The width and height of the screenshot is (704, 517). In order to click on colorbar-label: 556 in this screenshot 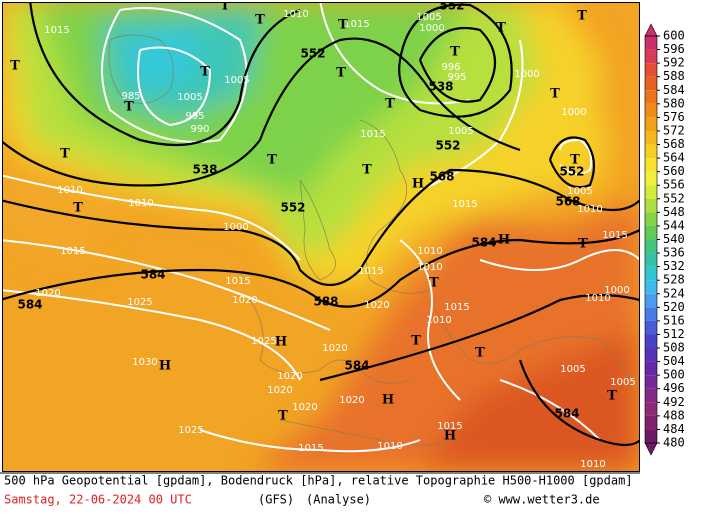, I will do `click(674, 185)`.